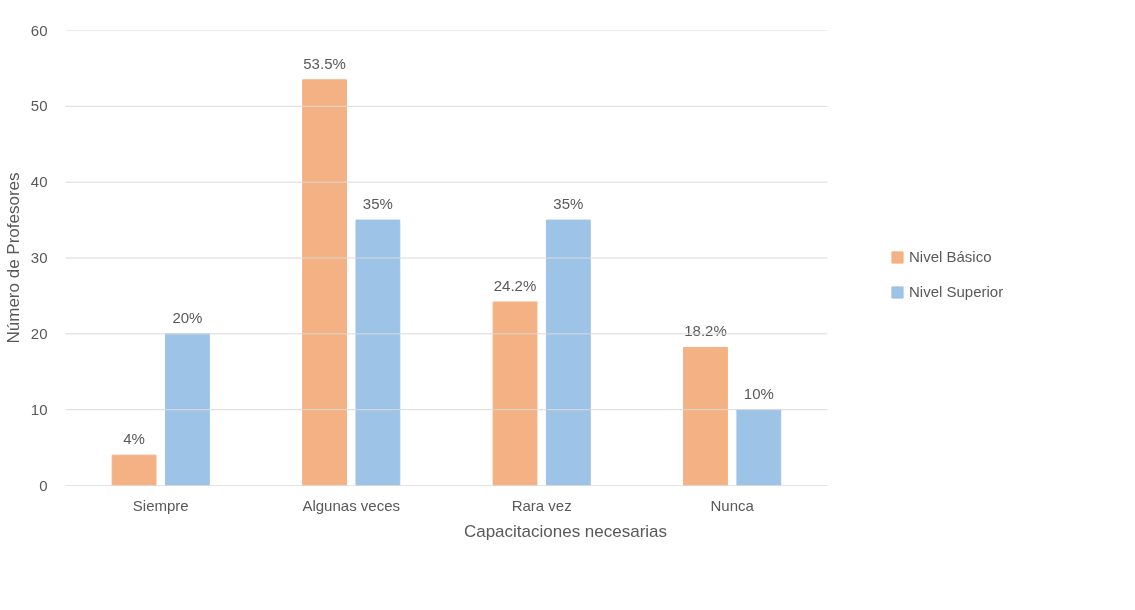 The height and width of the screenshot is (610, 1135). What do you see at coordinates (13, 258) in the screenshot?
I see `y-axis-title: Número de Profesores` at bounding box center [13, 258].